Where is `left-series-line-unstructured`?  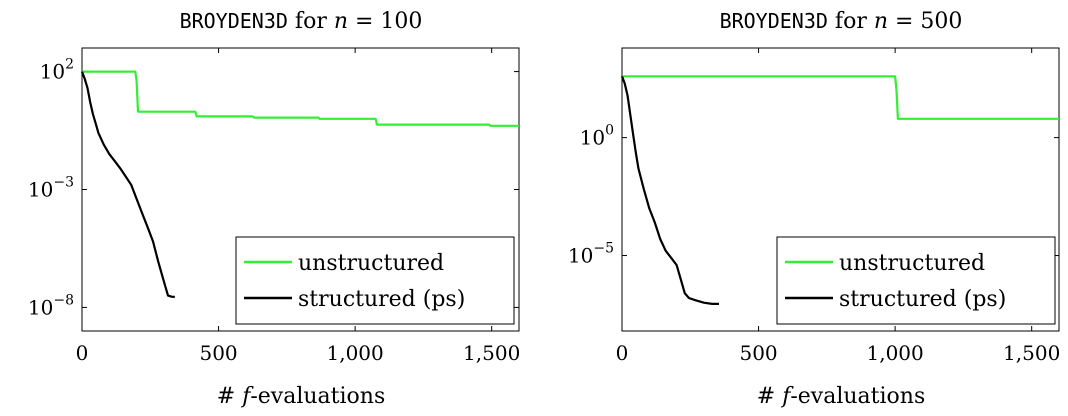
left-series-line-unstructured is located at coordinates (300, 98).